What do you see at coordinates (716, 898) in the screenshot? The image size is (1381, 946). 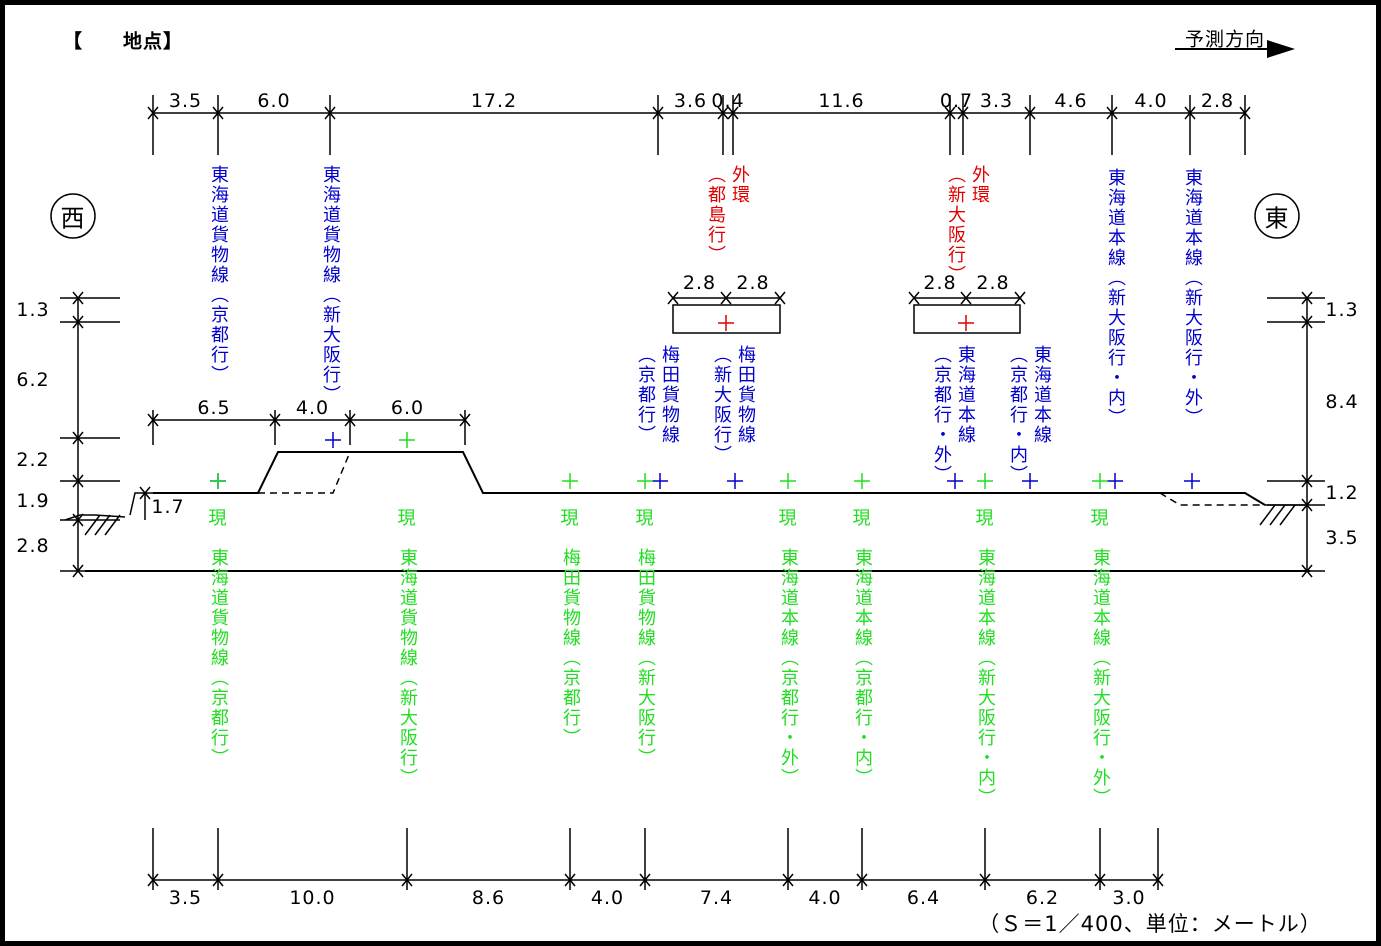 I see `bottom-dimension: 7.4` at bounding box center [716, 898].